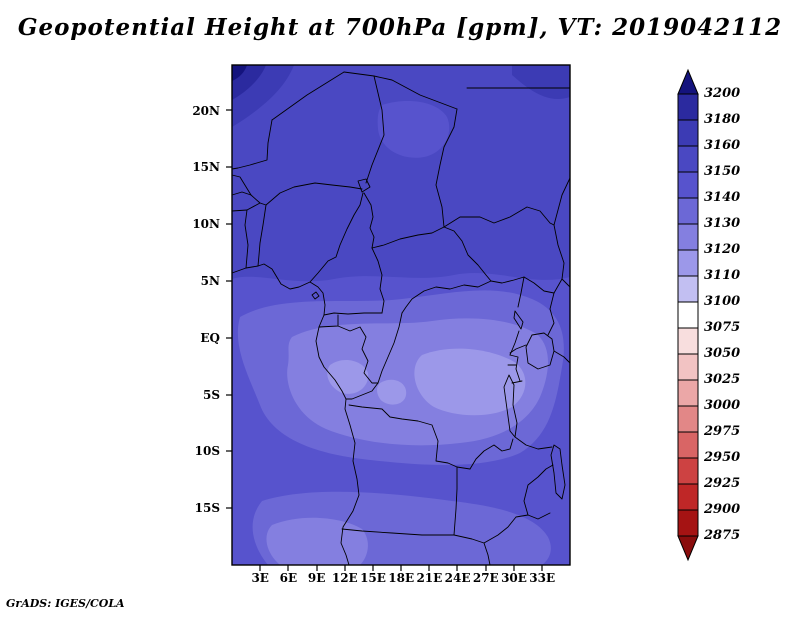  Describe the element at coordinates (722, 535) in the screenshot. I see `colorbar-level-label: 2875` at that location.